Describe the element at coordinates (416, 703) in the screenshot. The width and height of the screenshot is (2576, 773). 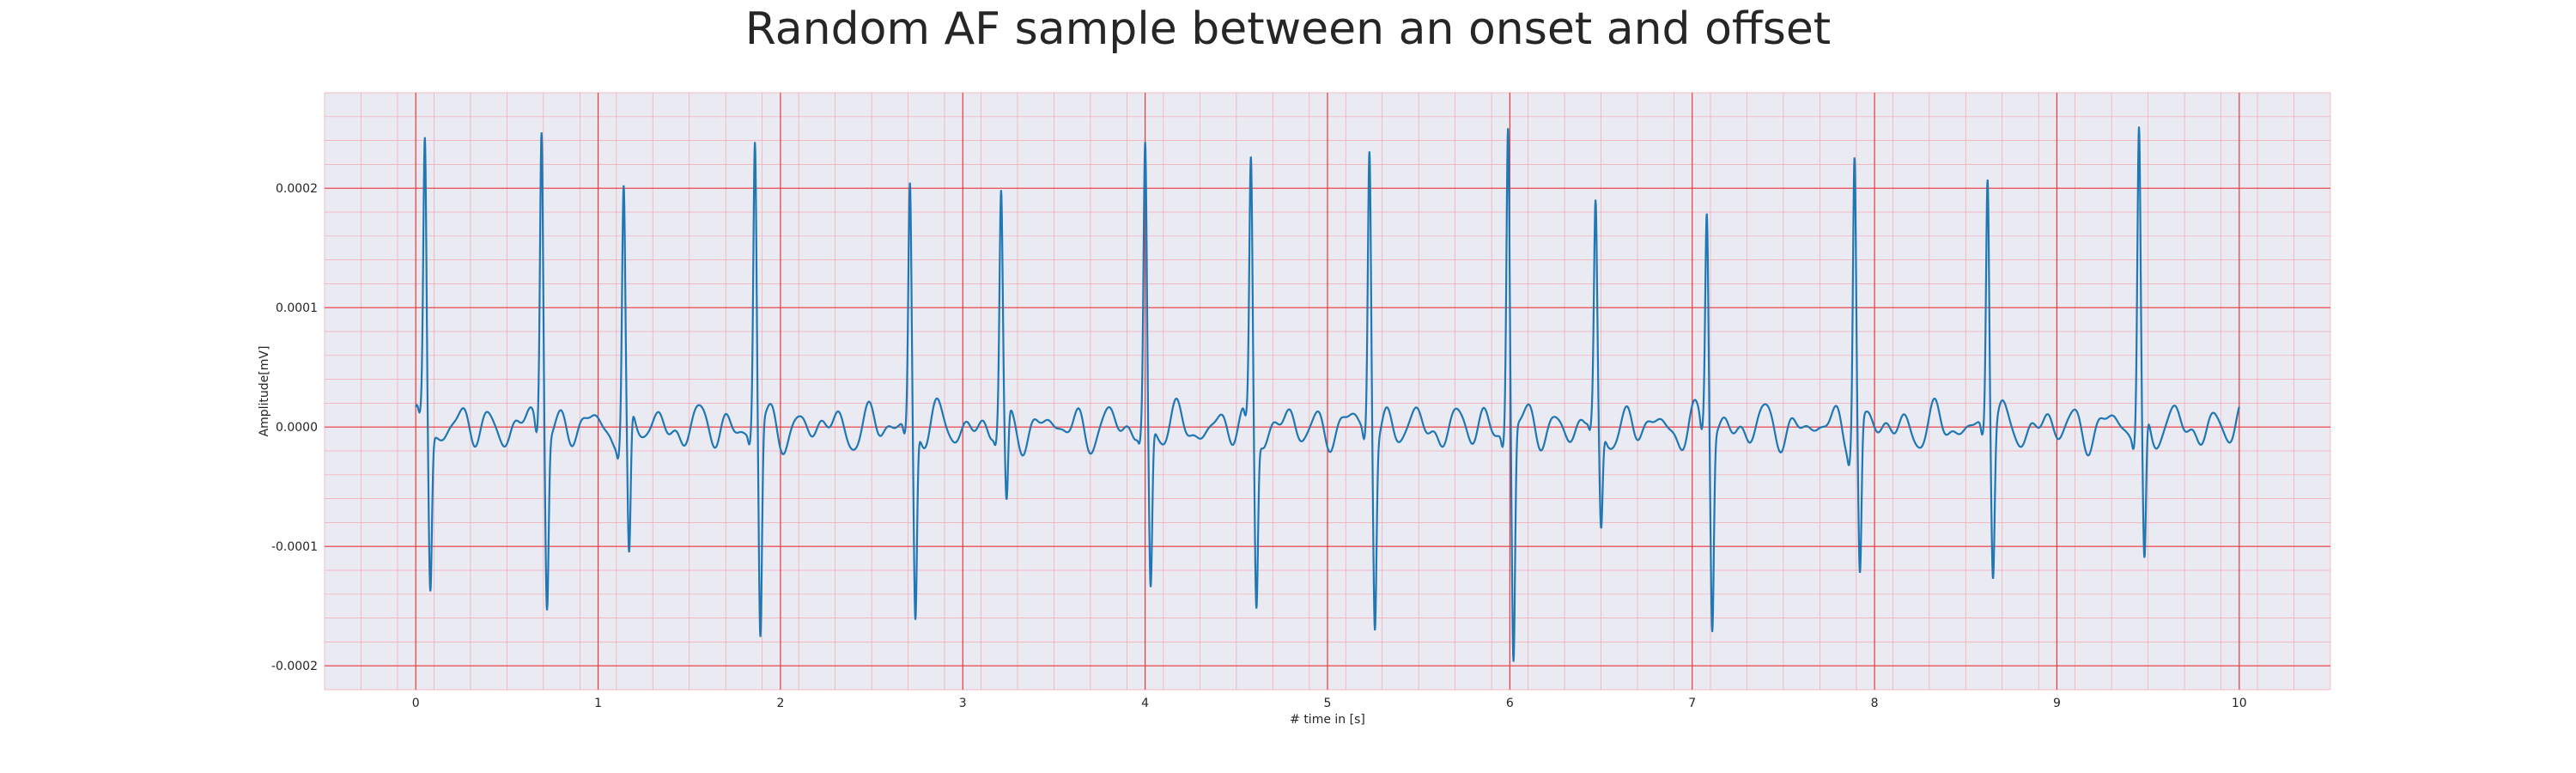
I see `x-tick-label: 0` at that location.